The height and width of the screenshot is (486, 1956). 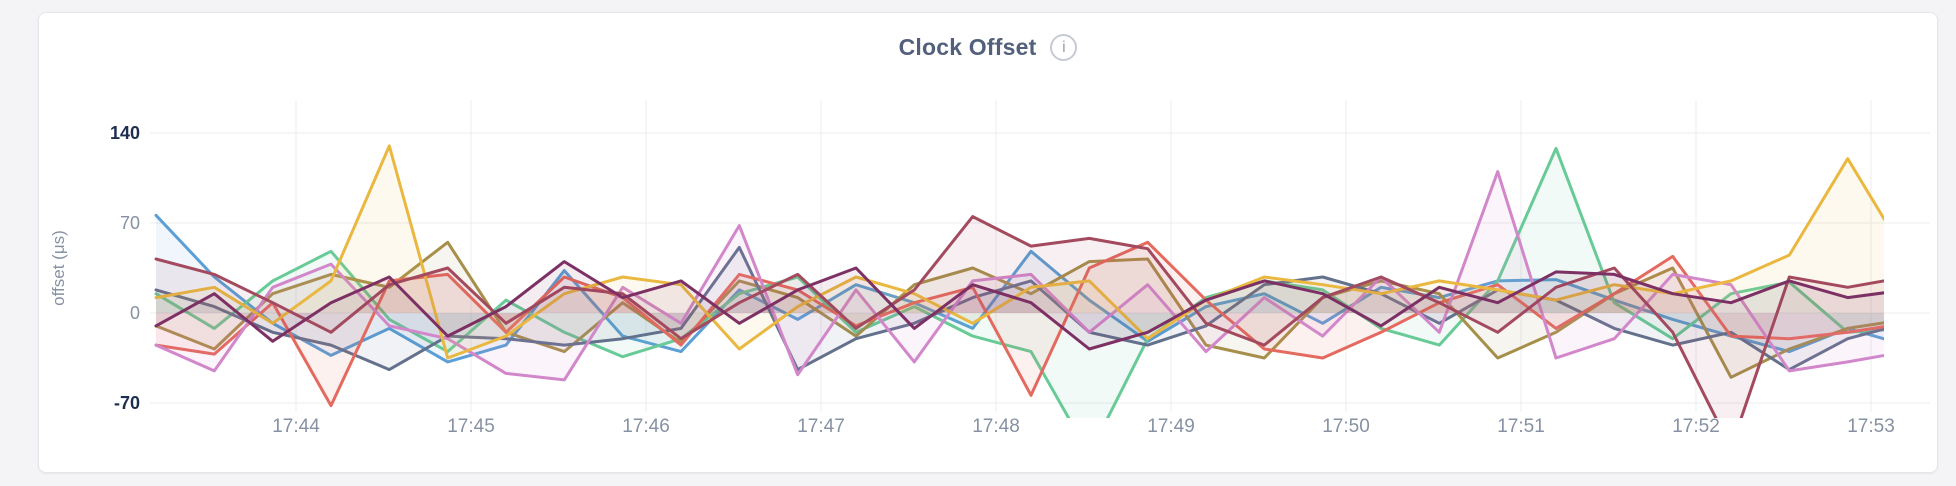 I want to click on x-tick-label: 17:52, so click(x=1696, y=426).